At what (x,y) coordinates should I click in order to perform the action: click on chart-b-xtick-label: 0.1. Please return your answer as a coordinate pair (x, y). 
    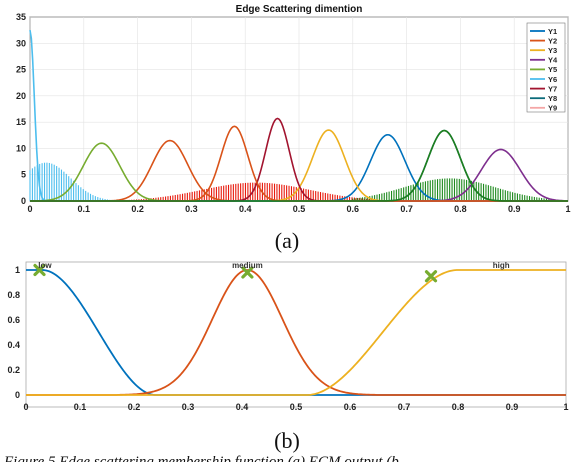
    Looking at the image, I should click on (80, 407).